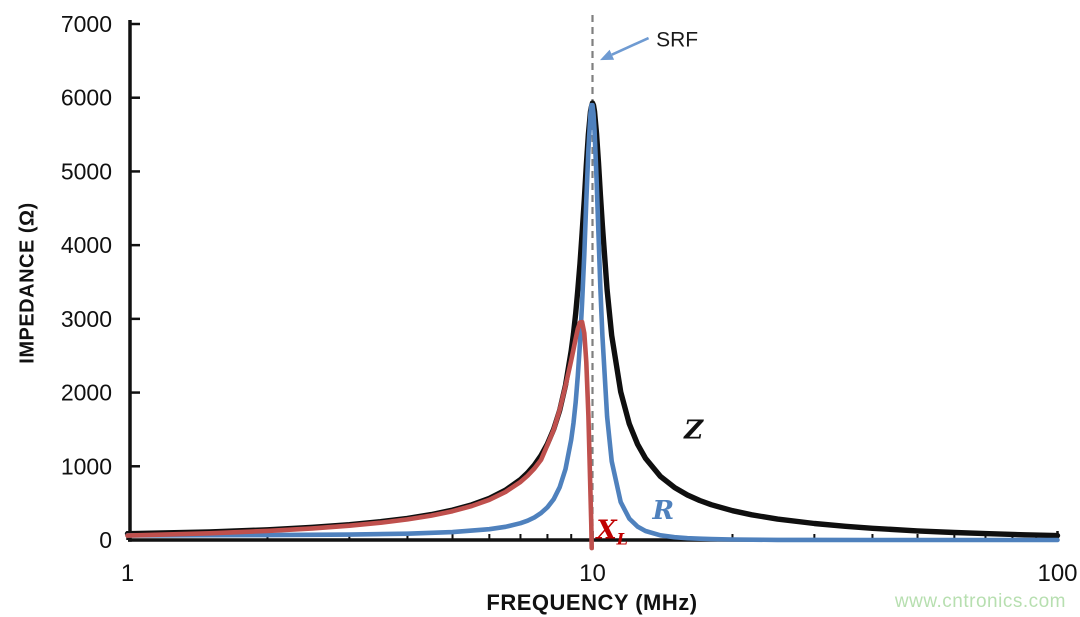 Image resolution: width=1080 pixels, height=617 pixels. What do you see at coordinates (592, 602) in the screenshot?
I see `x-axis-title: FREQUENCY (MHz)` at bounding box center [592, 602].